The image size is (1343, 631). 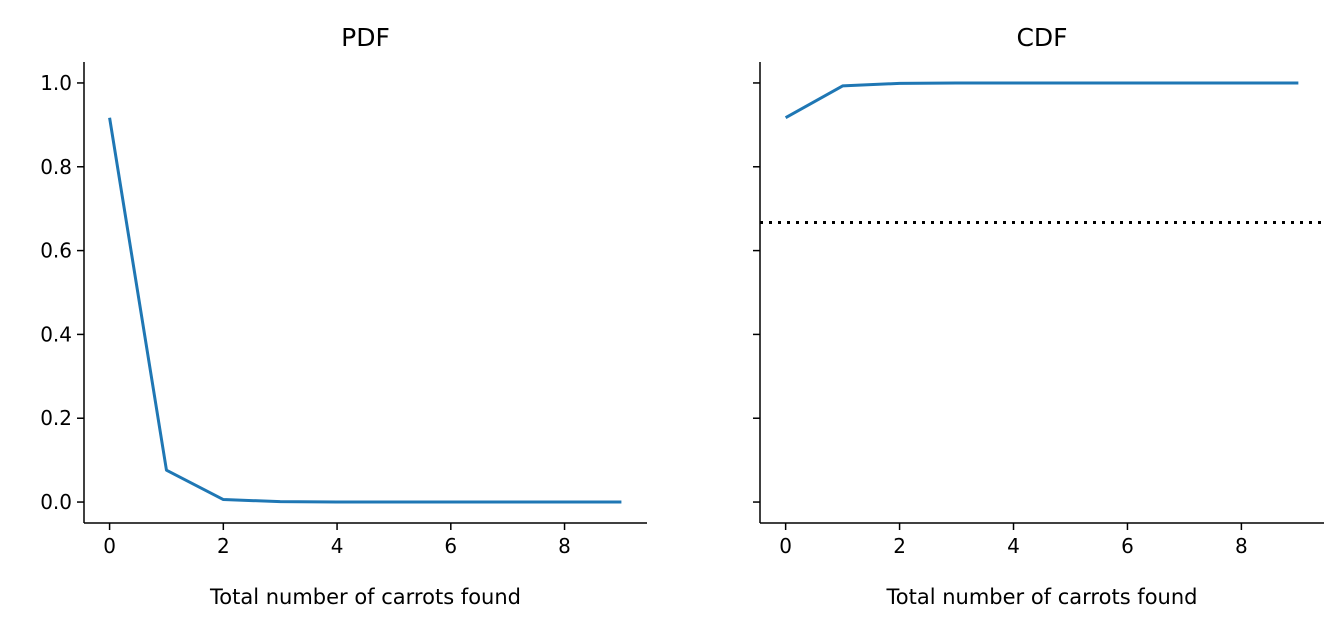 What do you see at coordinates (56, 251) in the screenshot?
I see `pdf-y-tick-label-3: 0.6` at bounding box center [56, 251].